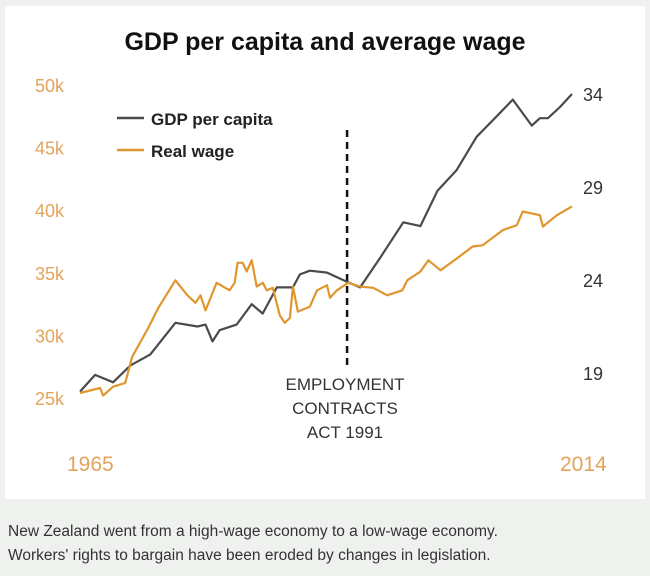 The height and width of the screenshot is (576, 650). I want to click on legend-label: GDP per capita, so click(212, 119).